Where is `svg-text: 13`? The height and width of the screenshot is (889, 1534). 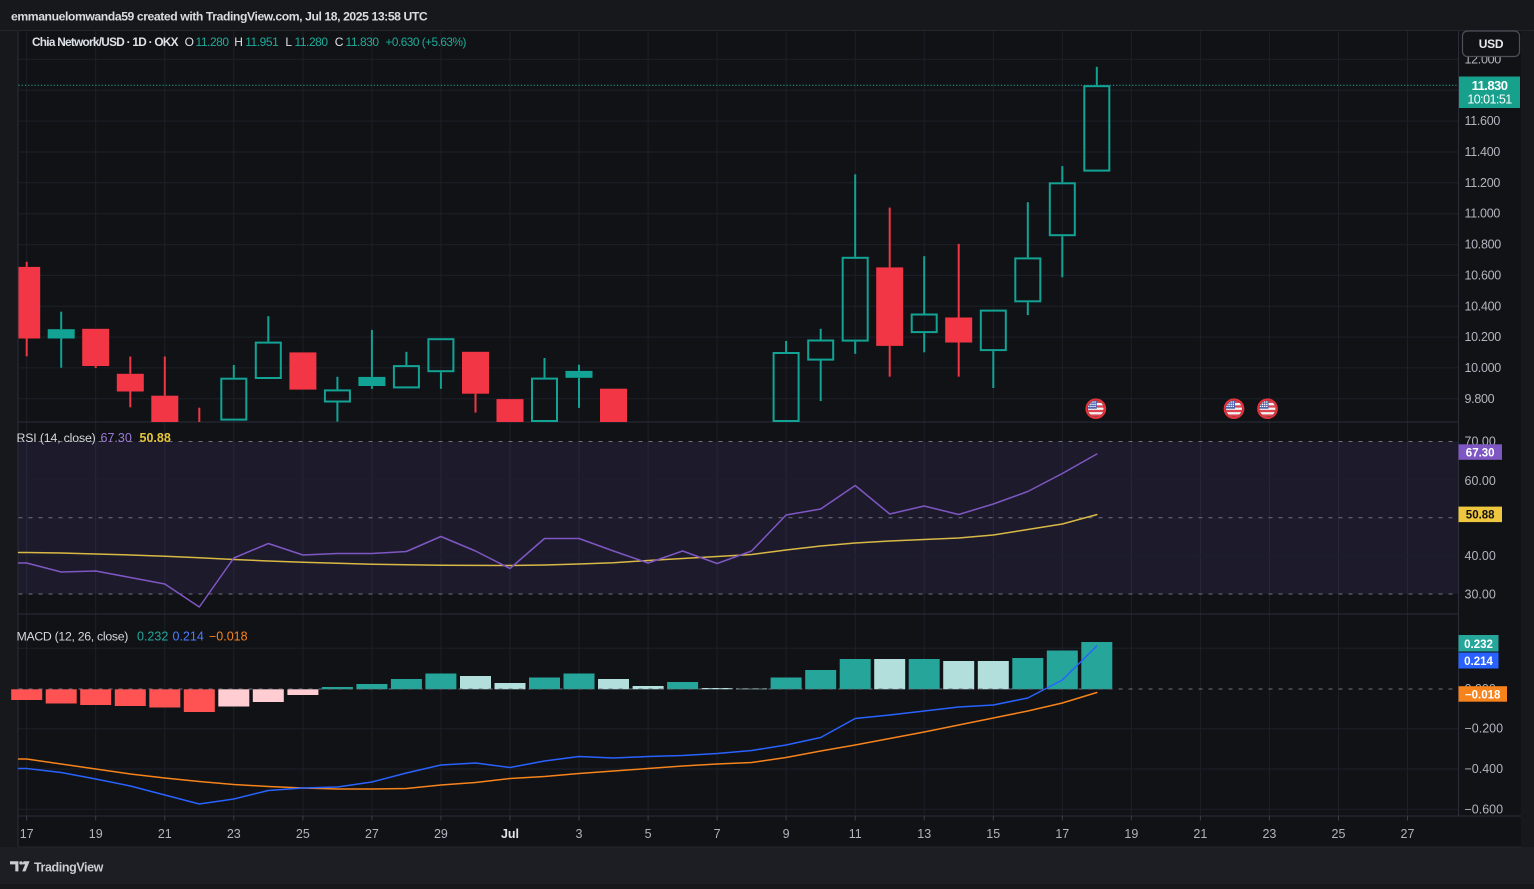
svg-text: 13 is located at coordinates (924, 834).